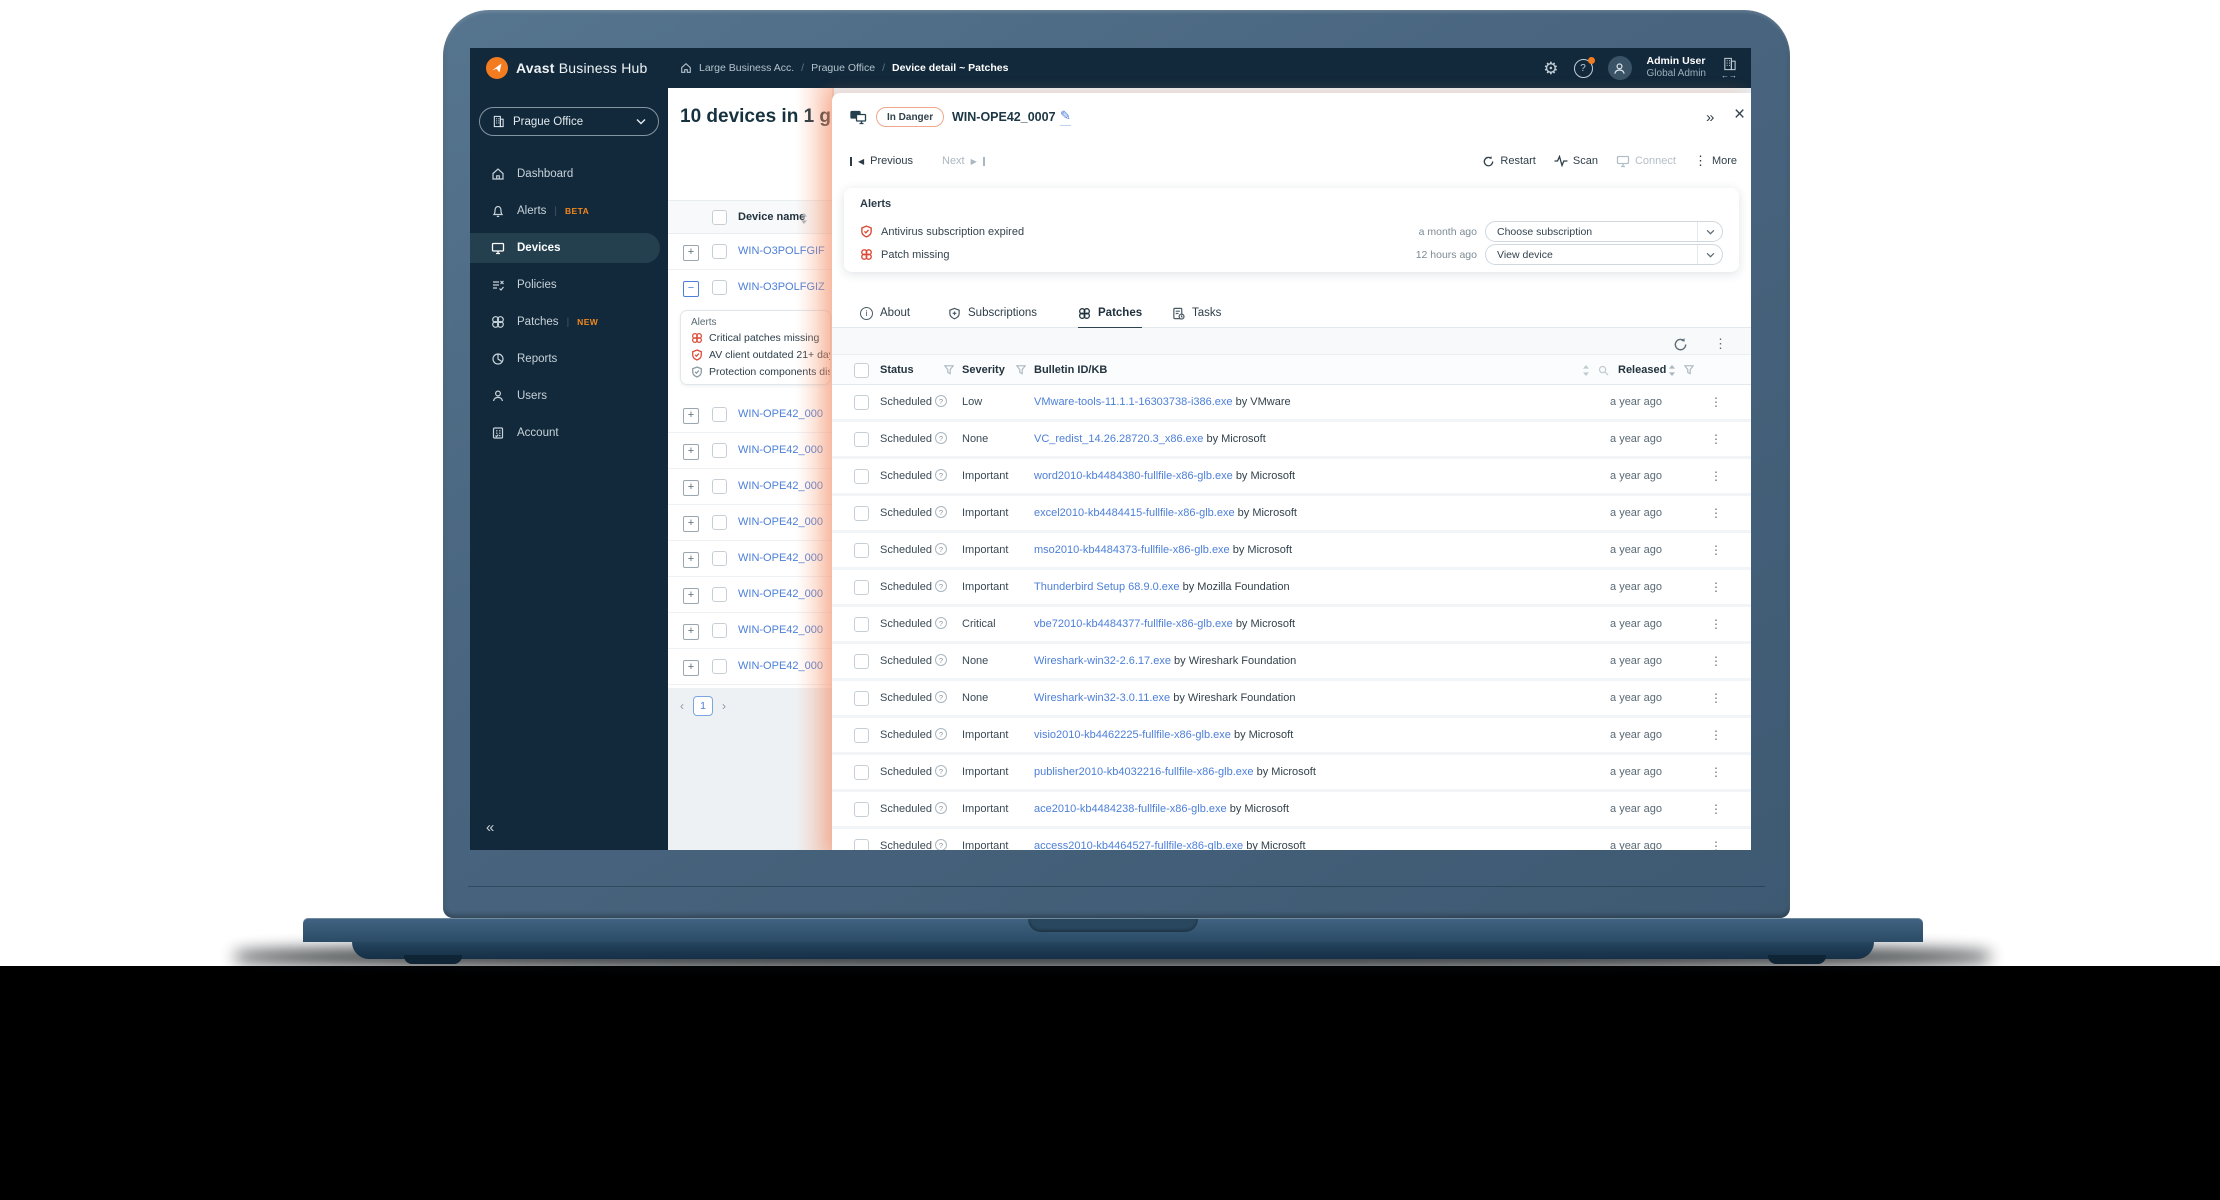 This screenshot has height=1200, width=2220. What do you see at coordinates (1740, 114) in the screenshot?
I see `close-panel-icon: ×` at bounding box center [1740, 114].